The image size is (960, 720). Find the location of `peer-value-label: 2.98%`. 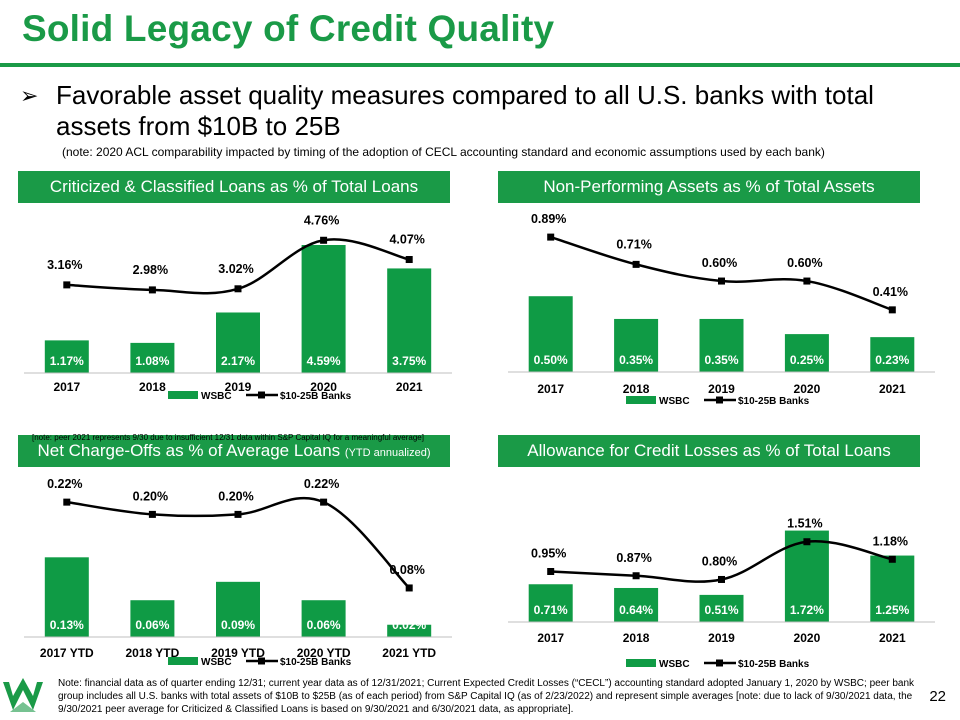

peer-value-label: 2.98% is located at coordinates (150, 270).